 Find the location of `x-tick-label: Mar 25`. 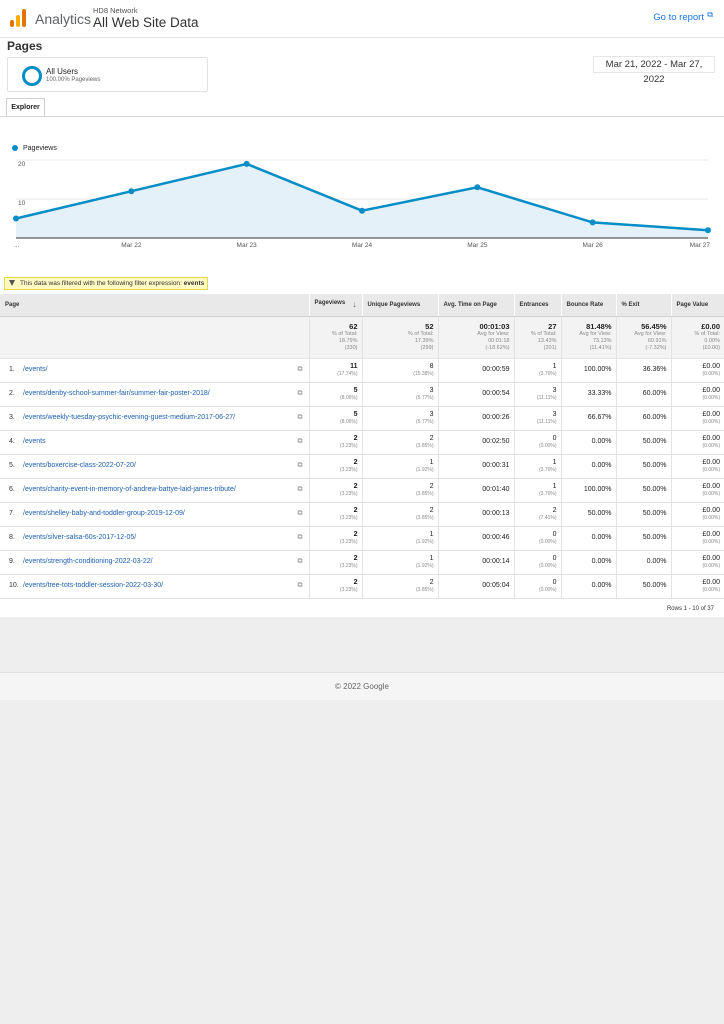

x-tick-label: Mar 25 is located at coordinates (477, 245).